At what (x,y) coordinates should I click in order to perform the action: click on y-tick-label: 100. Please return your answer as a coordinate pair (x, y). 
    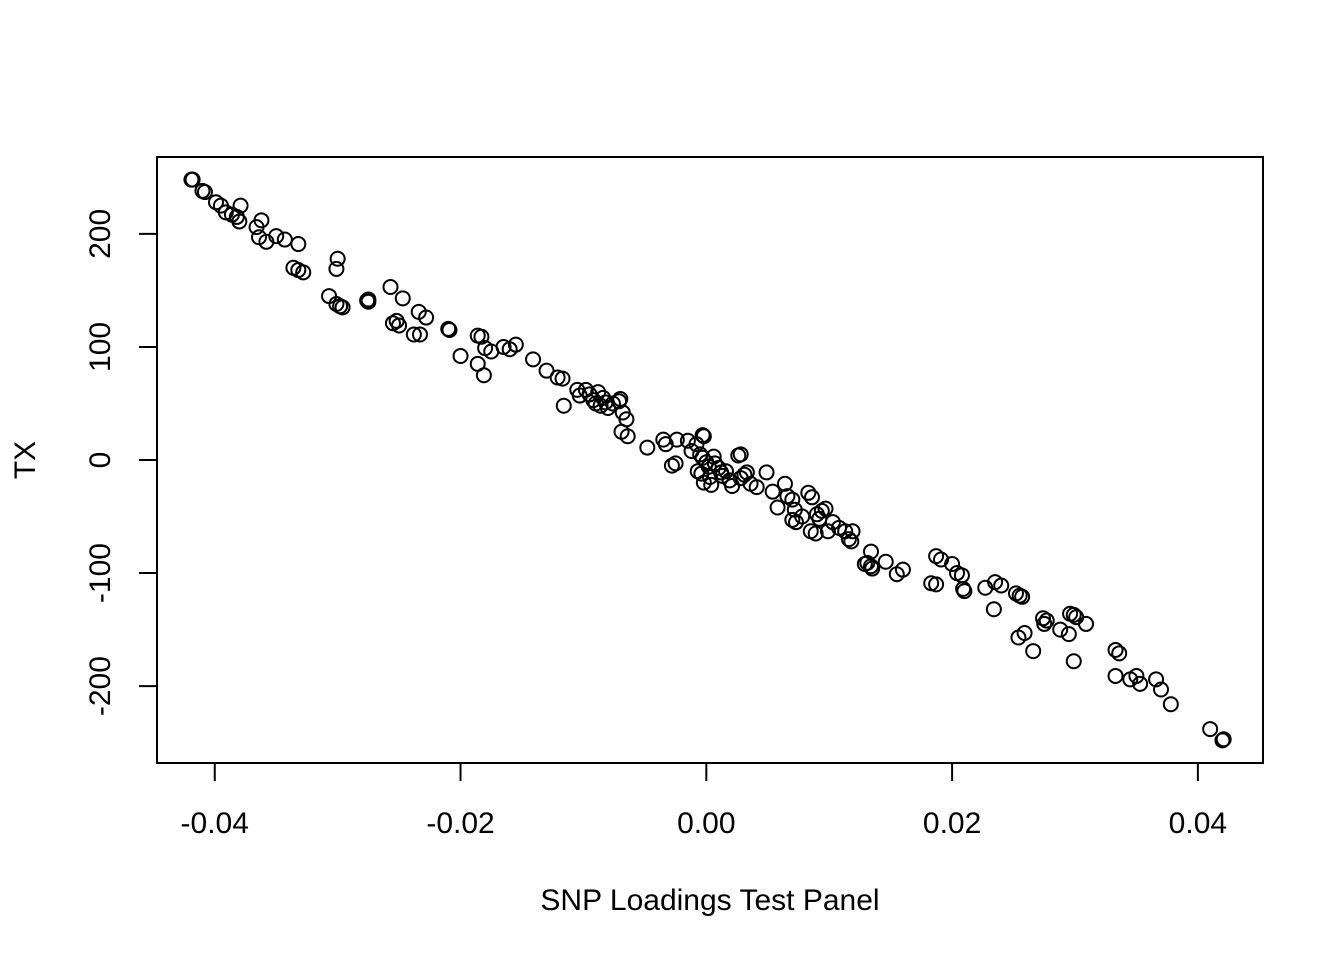
    Looking at the image, I should click on (100, 347).